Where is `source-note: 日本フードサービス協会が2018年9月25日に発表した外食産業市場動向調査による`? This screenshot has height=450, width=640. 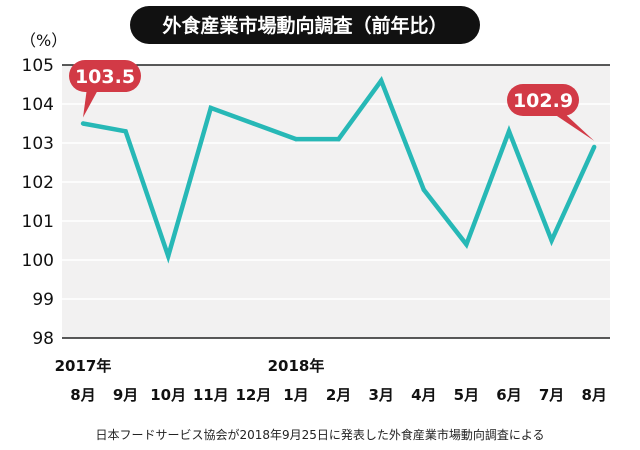 source-note: 日本フードサービス協会が2018年9月25日に発表した外食産業市場動向調査による is located at coordinates (319, 434).